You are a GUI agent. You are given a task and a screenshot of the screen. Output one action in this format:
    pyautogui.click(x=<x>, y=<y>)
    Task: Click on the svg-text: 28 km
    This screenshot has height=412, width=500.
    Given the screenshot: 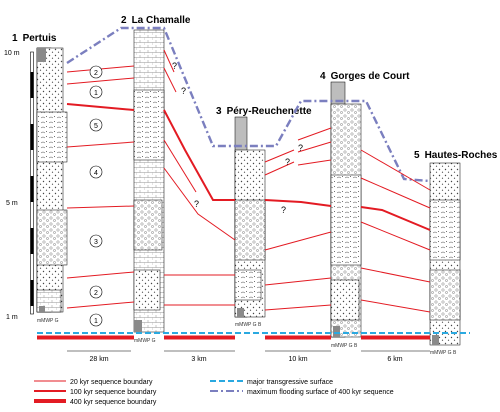 What is the action you would take?
    pyautogui.click(x=98, y=359)
    